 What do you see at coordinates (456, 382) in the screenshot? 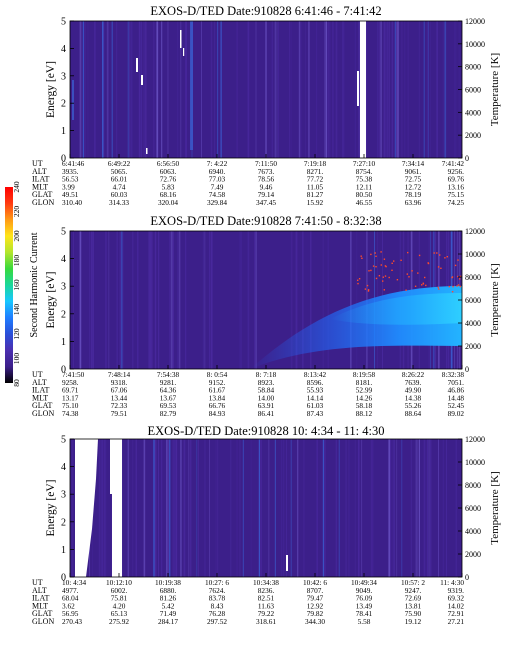
I see `ephemeris-cell: 7051.` at bounding box center [456, 382].